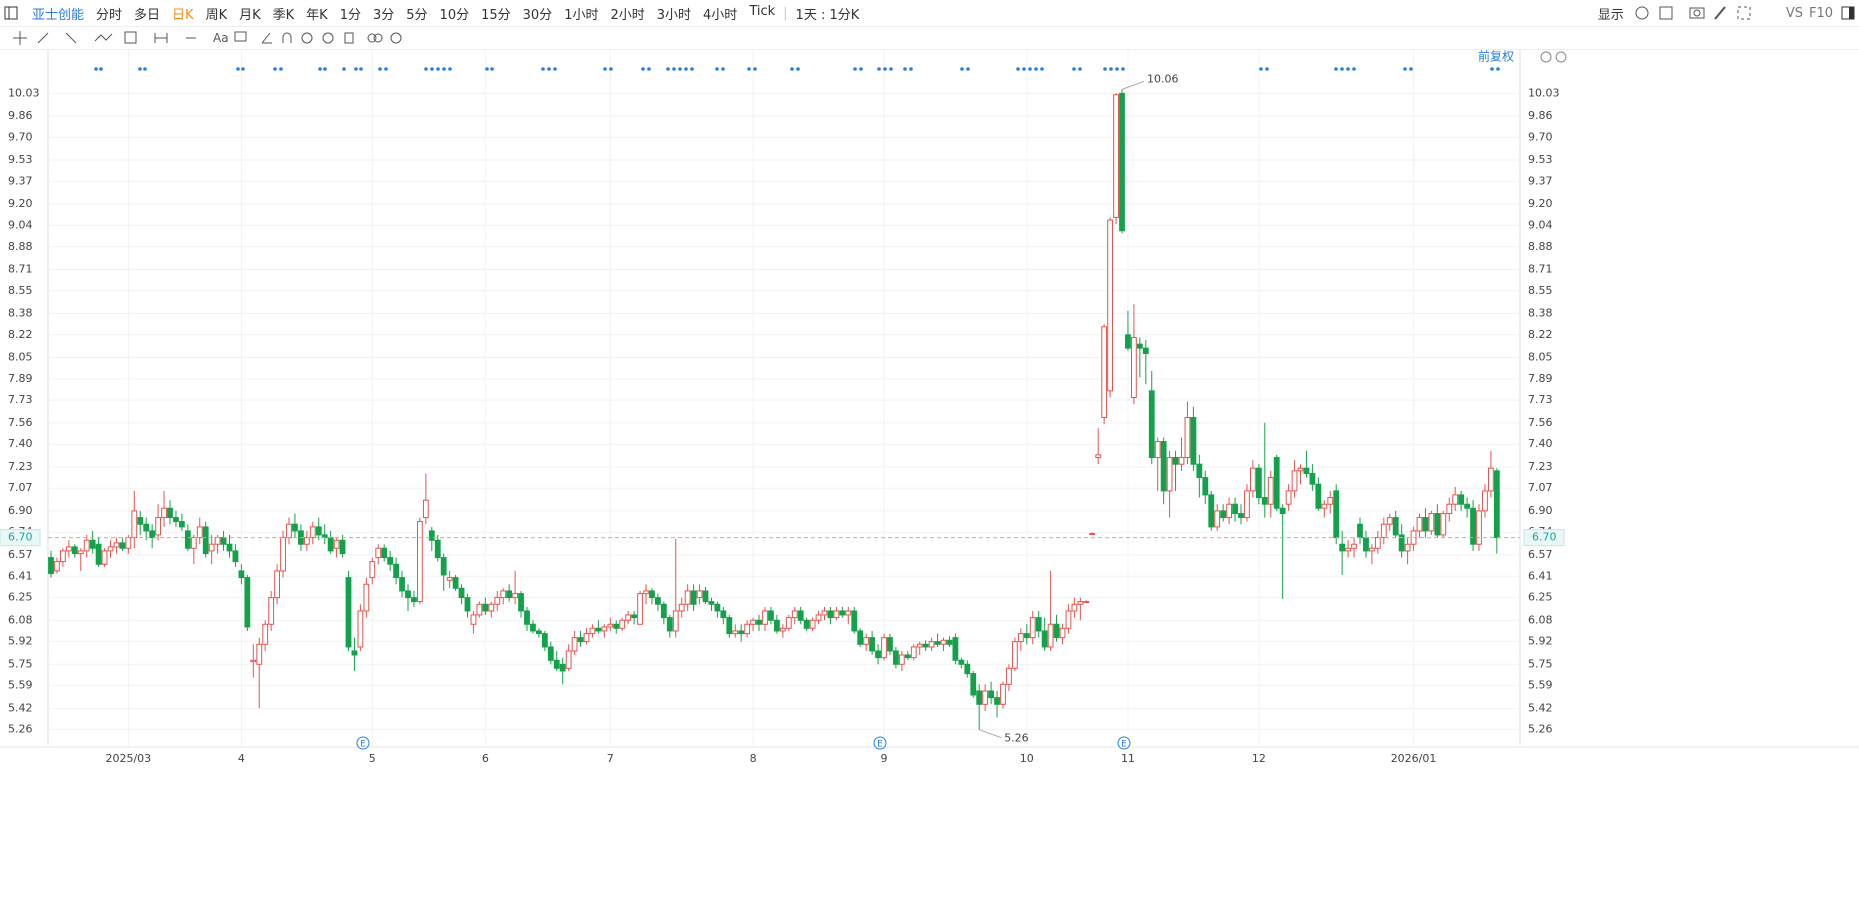 This screenshot has height=915, width=1859. Describe the element at coordinates (317, 15) in the screenshot. I see `period-button: 年K` at that location.